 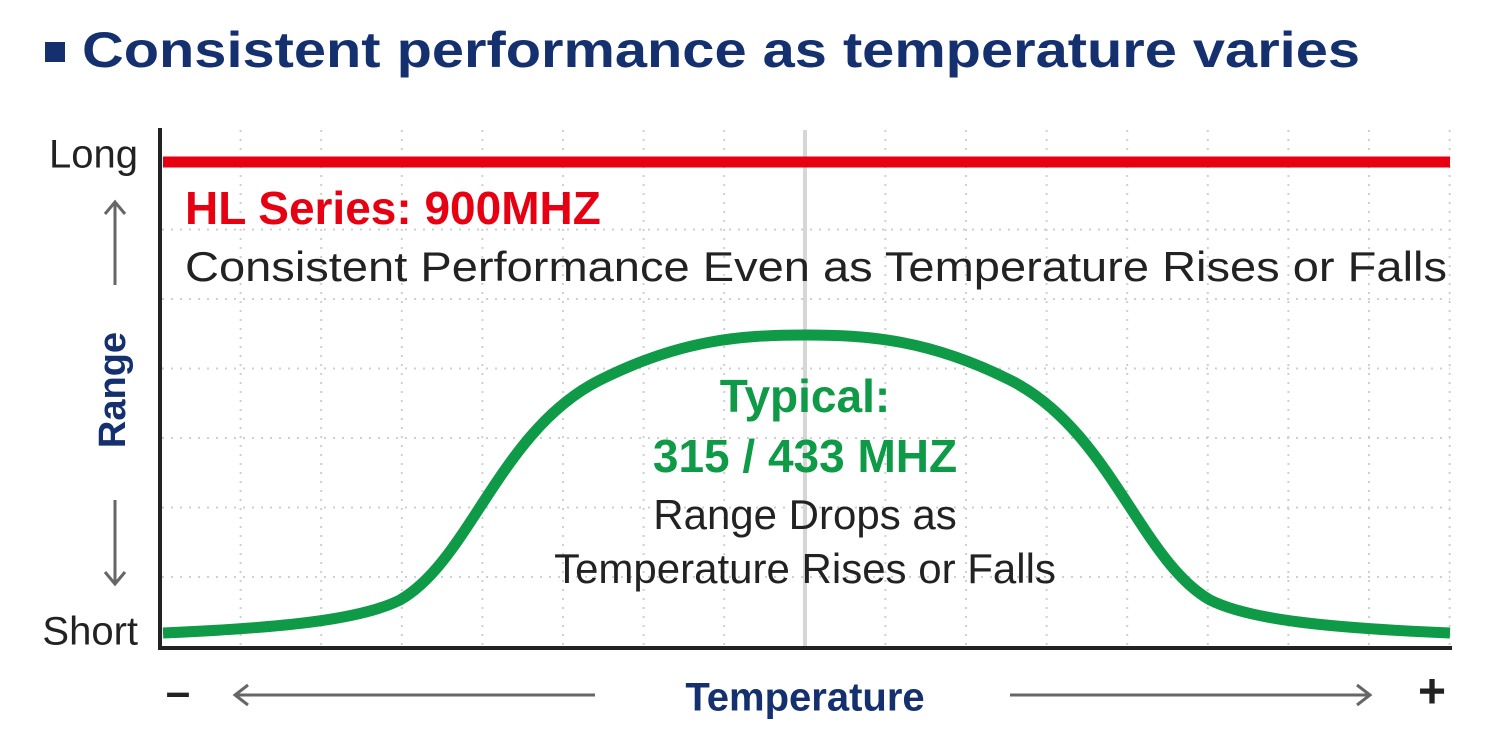 I want to click on y-axis-label: Range, so click(x=113, y=390).